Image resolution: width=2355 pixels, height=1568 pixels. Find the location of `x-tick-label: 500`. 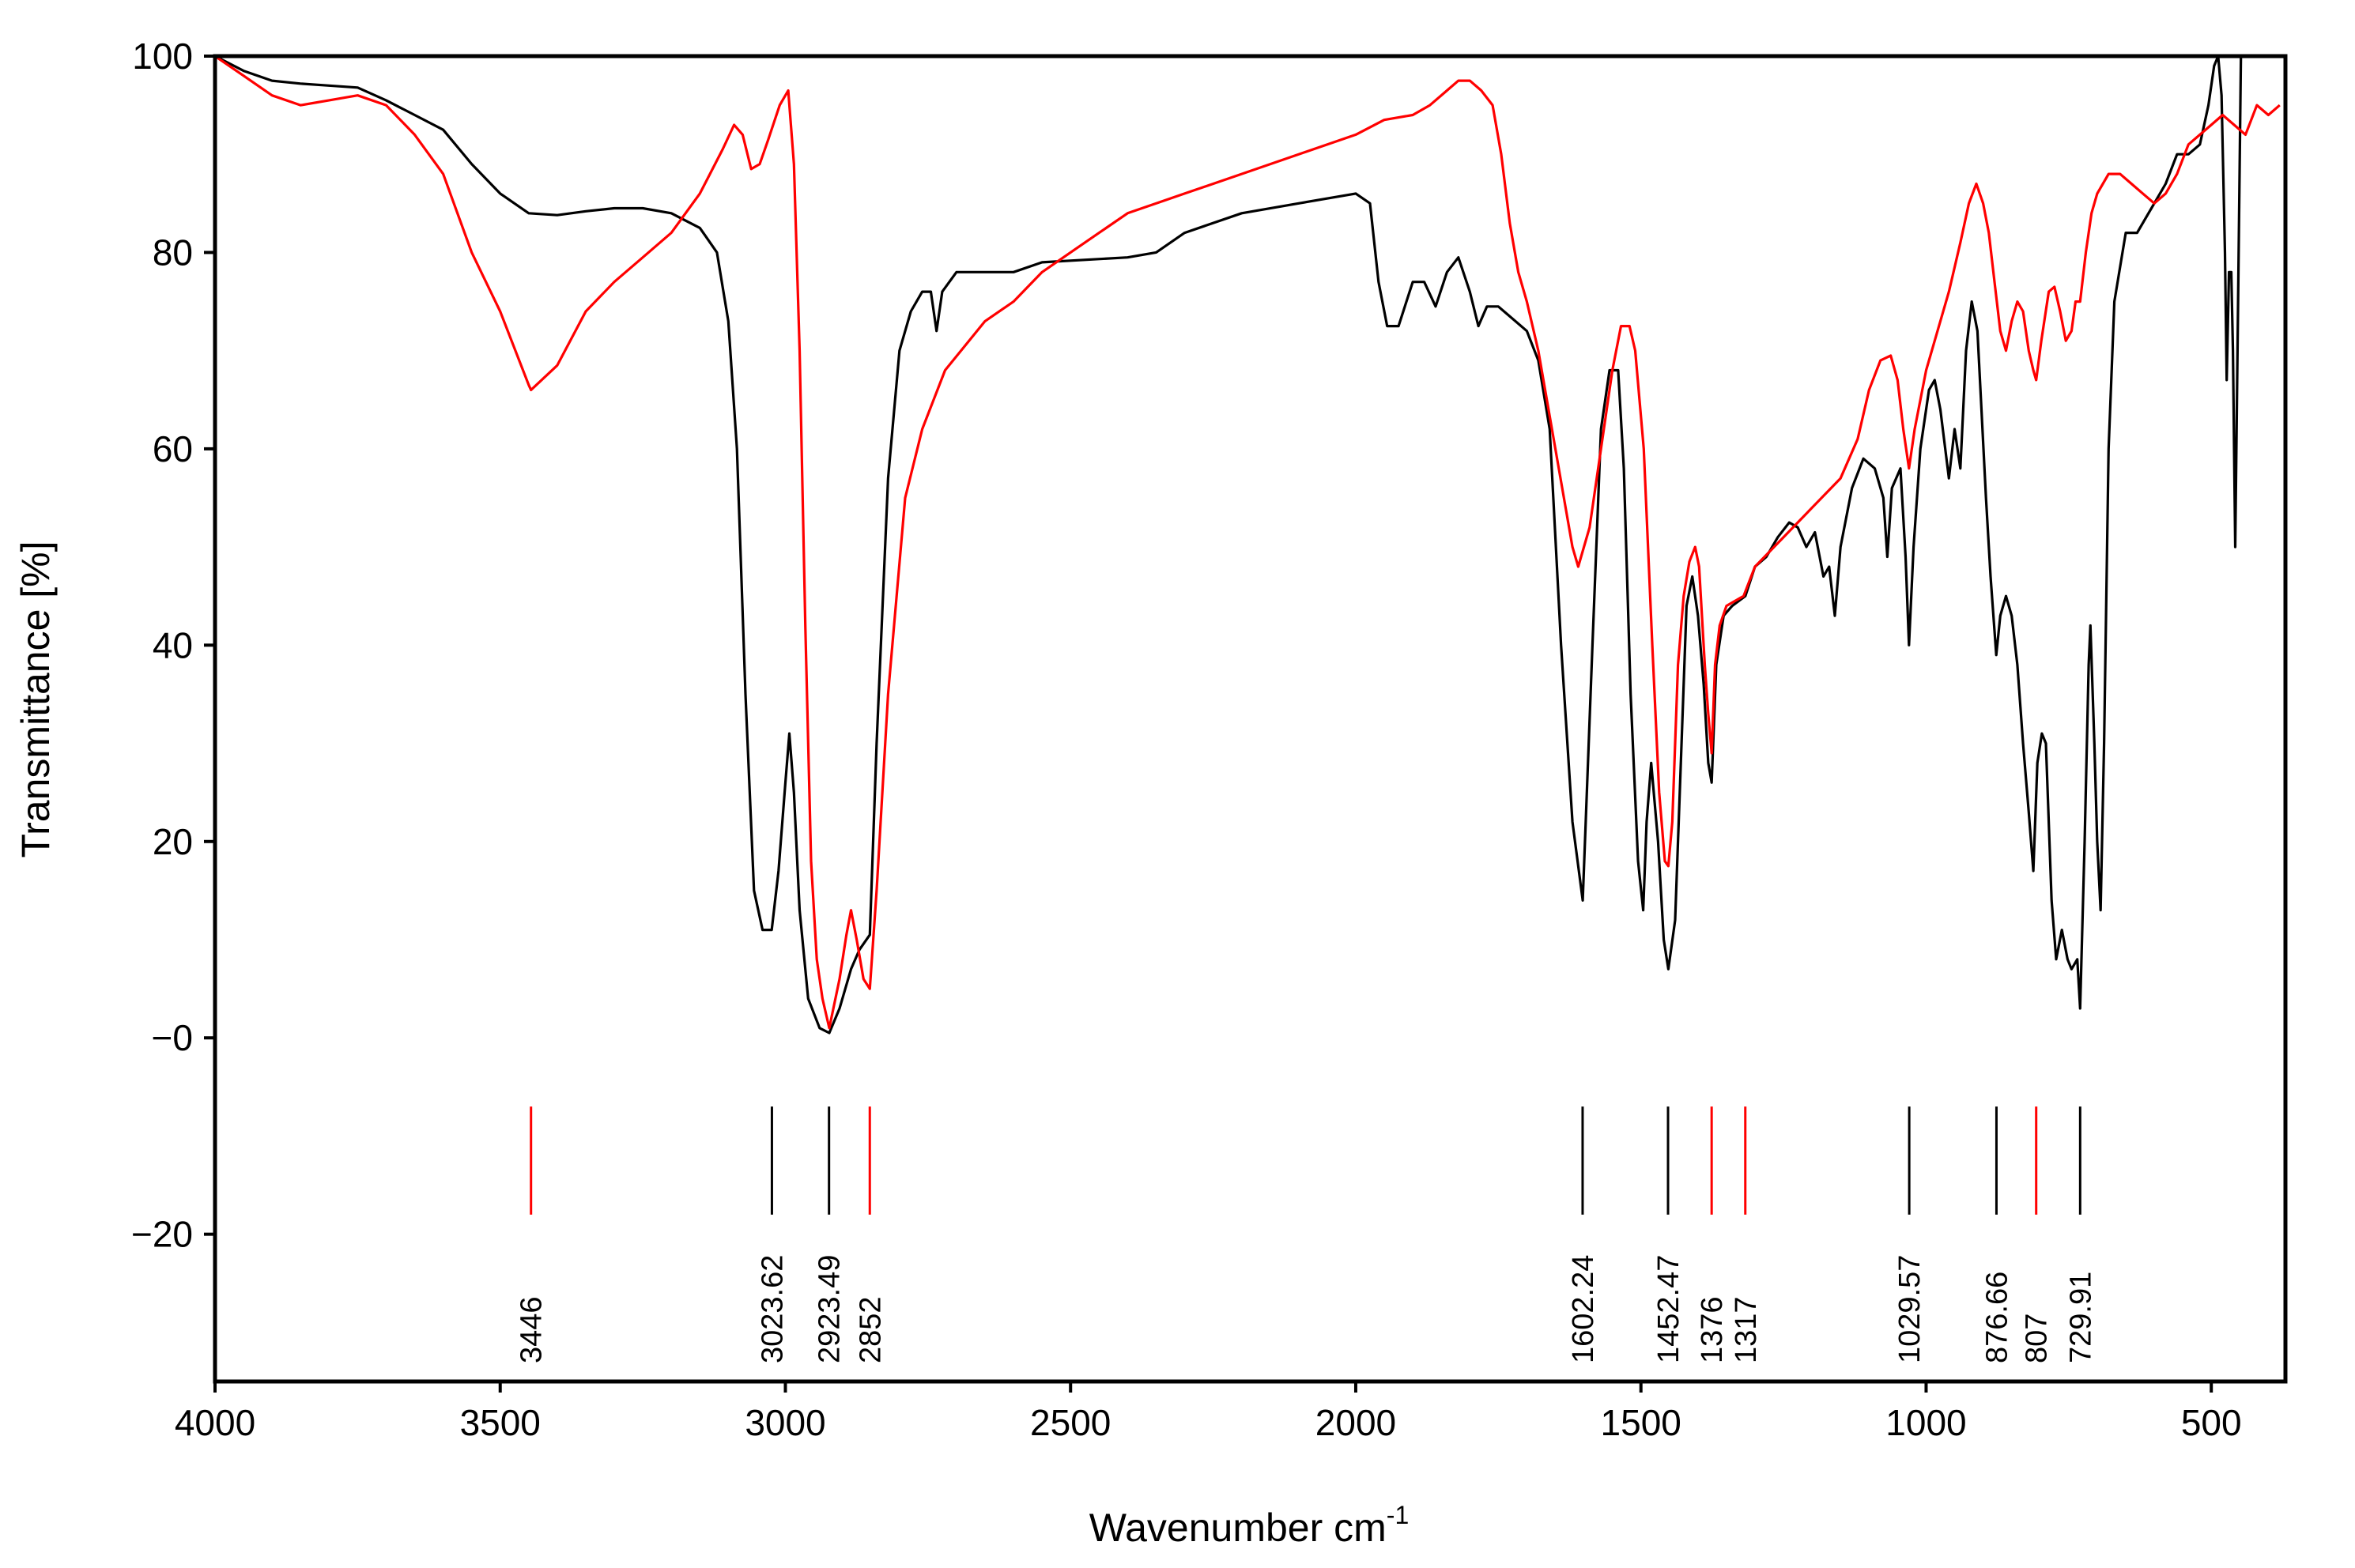

x-tick-label: 500 is located at coordinates (2211, 1422).